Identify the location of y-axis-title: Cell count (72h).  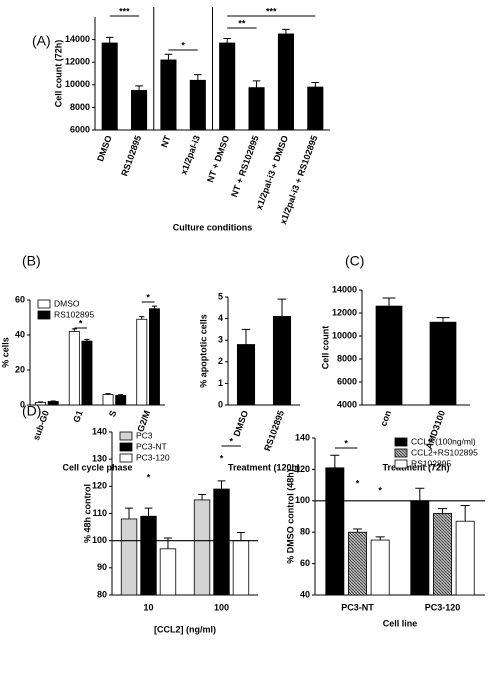
(58, 74).